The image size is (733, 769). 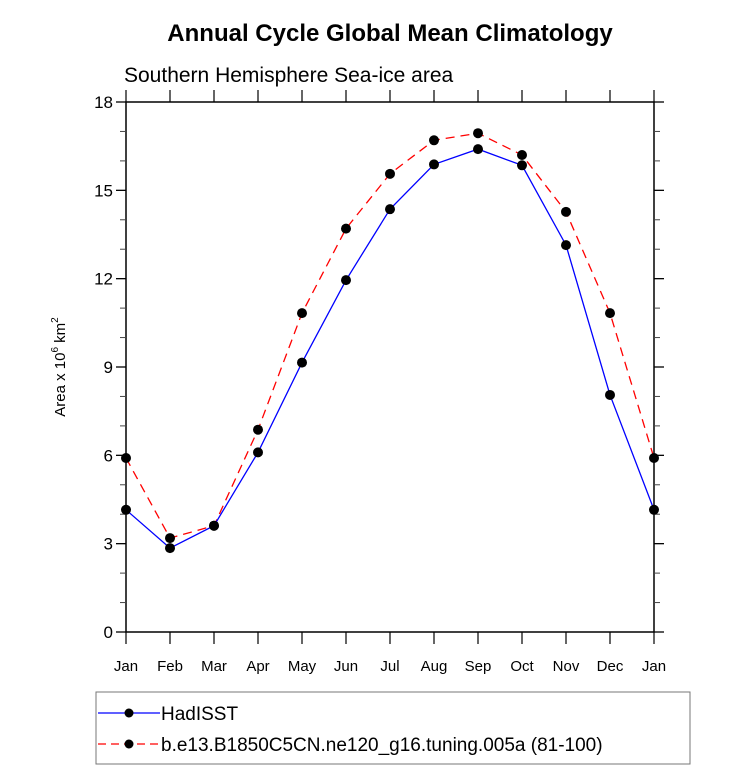 I want to click on legend-marker-model, so click(x=129, y=744).